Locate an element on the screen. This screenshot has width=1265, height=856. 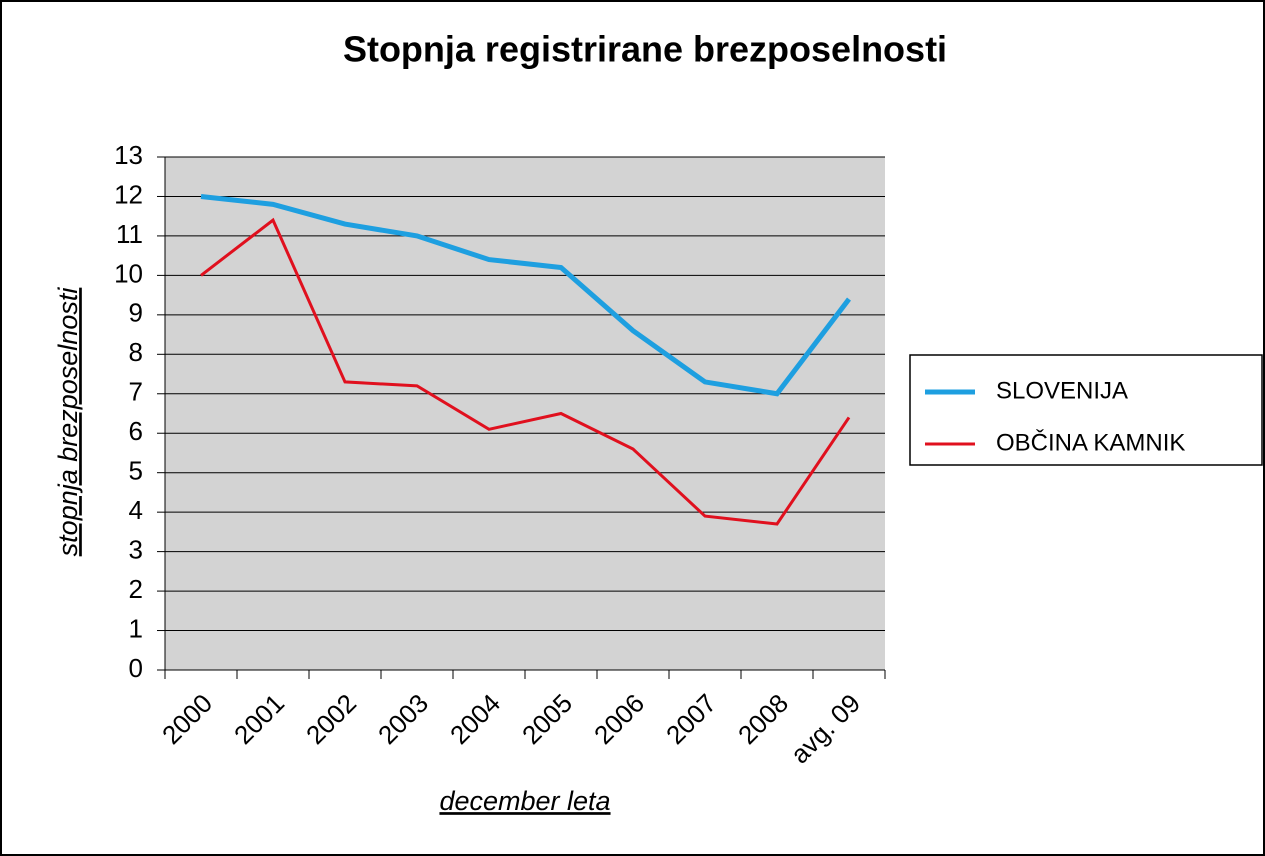
y-tick-label: 9 is located at coordinates (136, 313).